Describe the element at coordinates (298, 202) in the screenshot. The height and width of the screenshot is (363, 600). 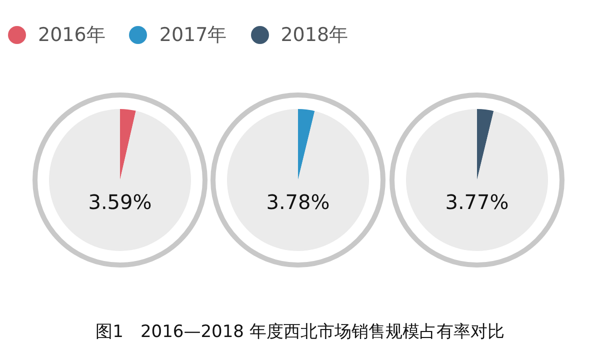
I see `text: 3.78%` at that location.